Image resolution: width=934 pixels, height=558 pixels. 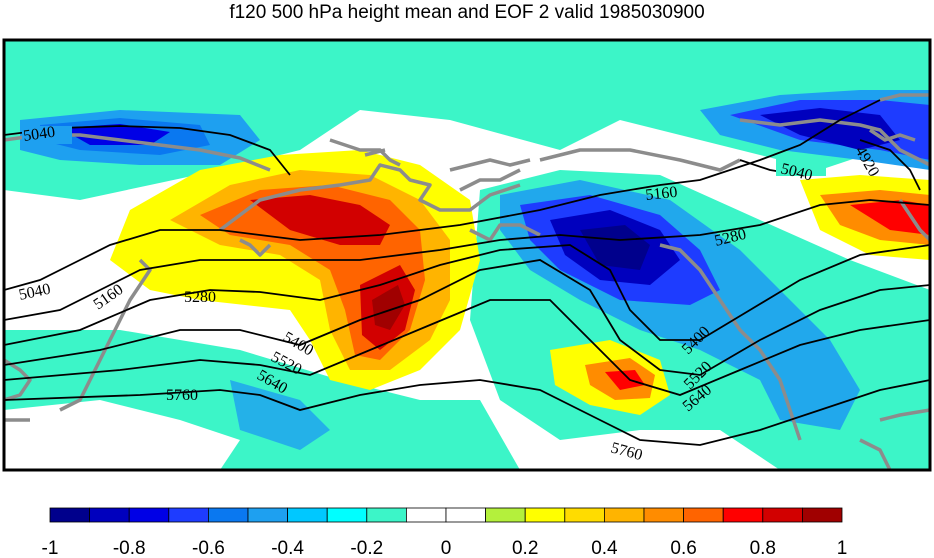 What do you see at coordinates (683, 548) in the screenshot?
I see `colorbar-tick-label: 0.6` at bounding box center [683, 548].